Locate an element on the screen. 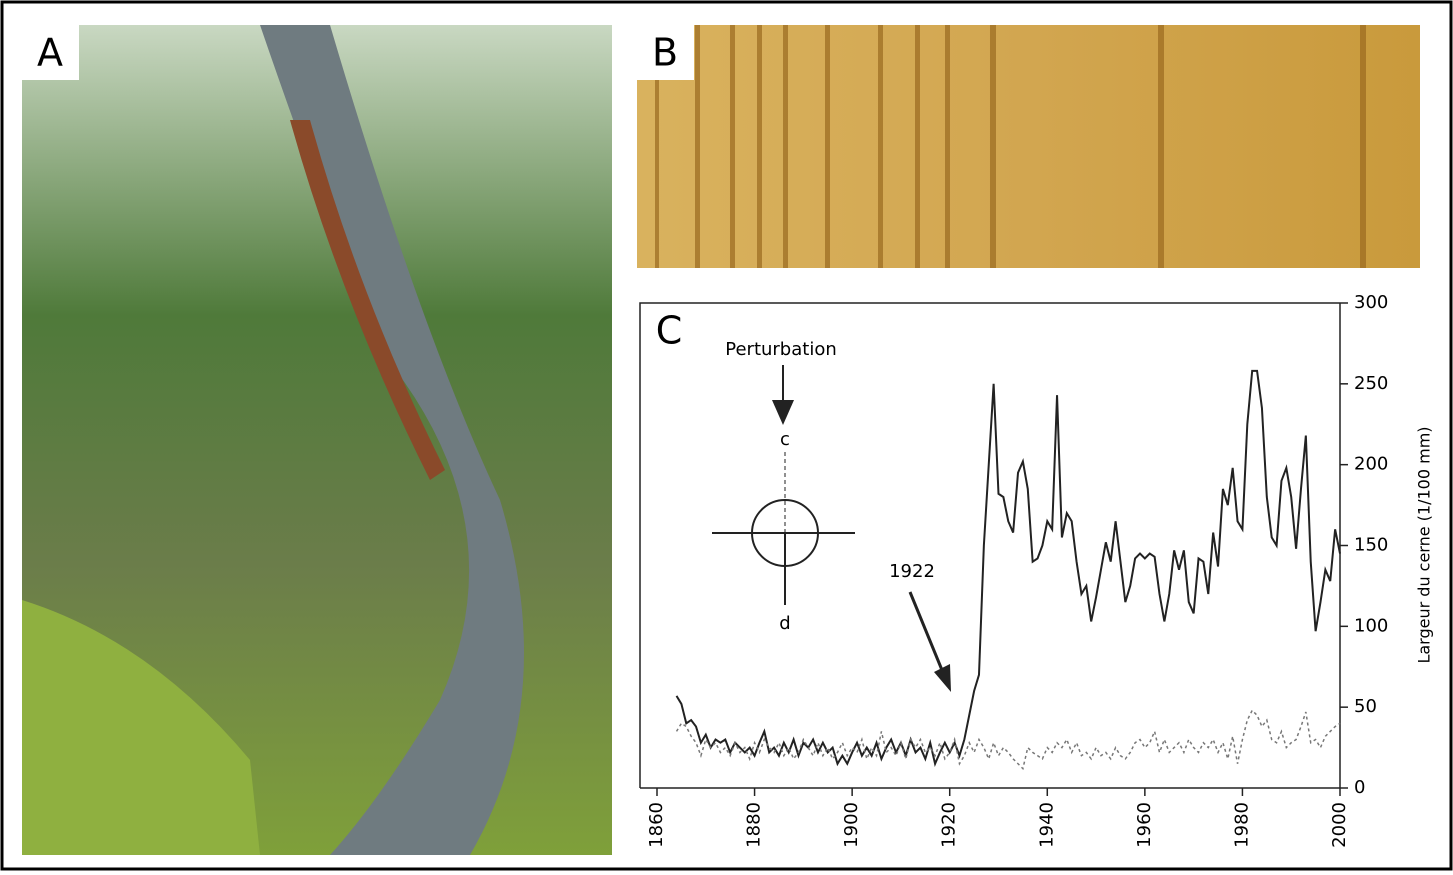 This screenshot has width=1453, height=875. annotation: Perturbation is located at coordinates (781, 349).